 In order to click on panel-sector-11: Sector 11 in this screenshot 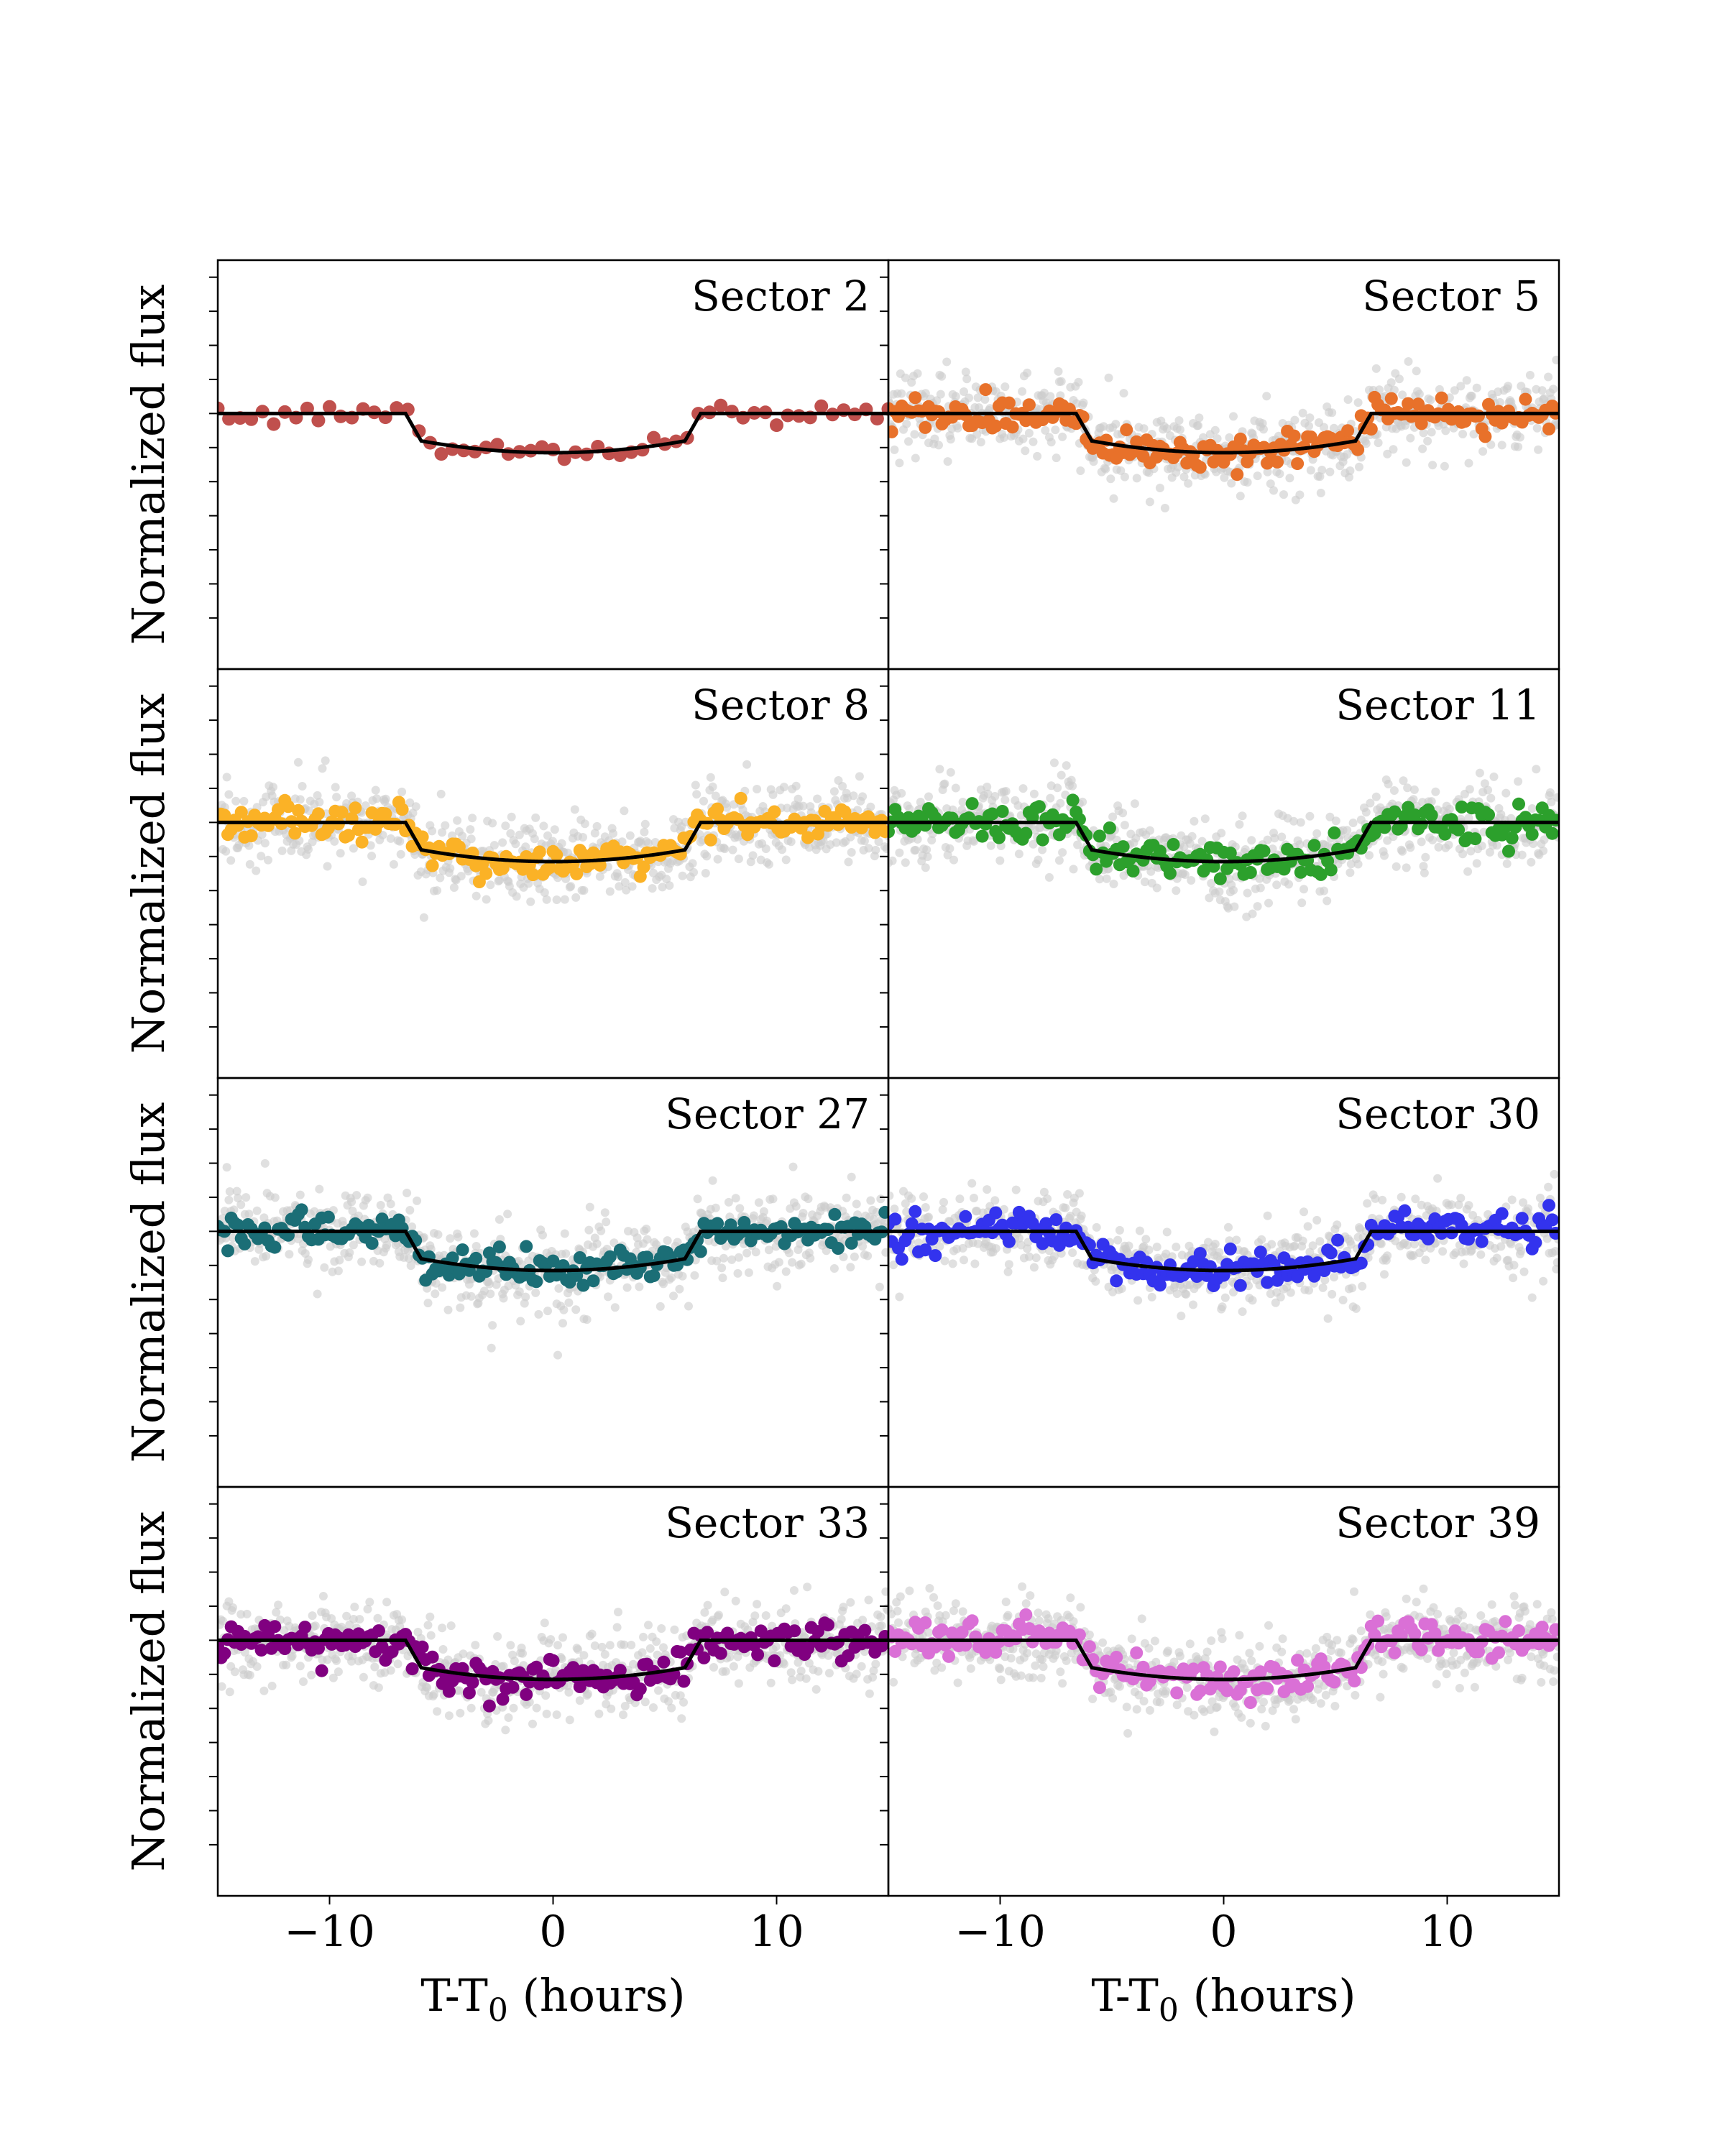, I will do `click(1220, 874)`.